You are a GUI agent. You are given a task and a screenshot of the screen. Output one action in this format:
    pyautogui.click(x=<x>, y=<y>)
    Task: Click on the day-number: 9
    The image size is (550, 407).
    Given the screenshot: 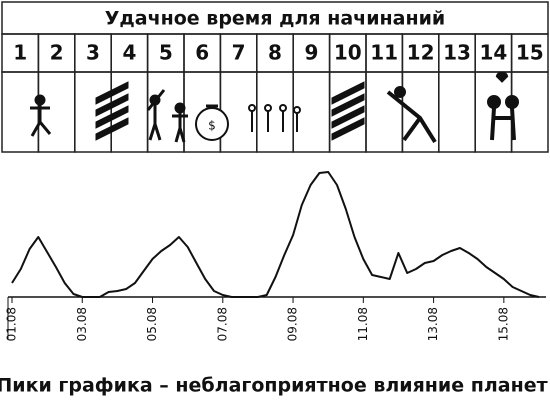 What is the action you would take?
    pyautogui.click(x=311, y=53)
    